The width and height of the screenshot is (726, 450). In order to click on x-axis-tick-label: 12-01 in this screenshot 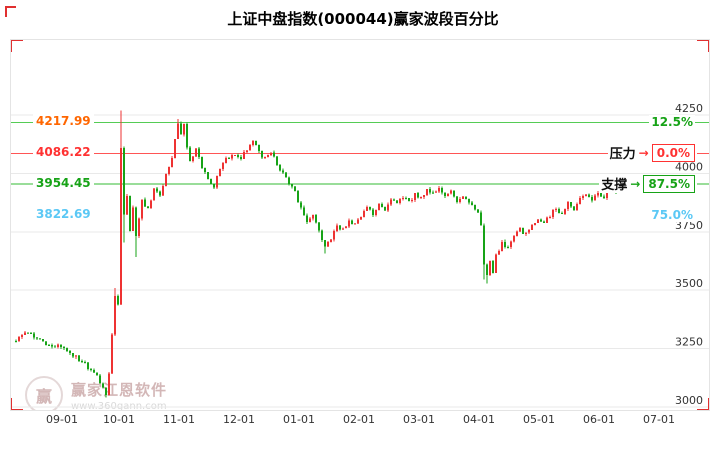, I will do `click(239, 419)`.